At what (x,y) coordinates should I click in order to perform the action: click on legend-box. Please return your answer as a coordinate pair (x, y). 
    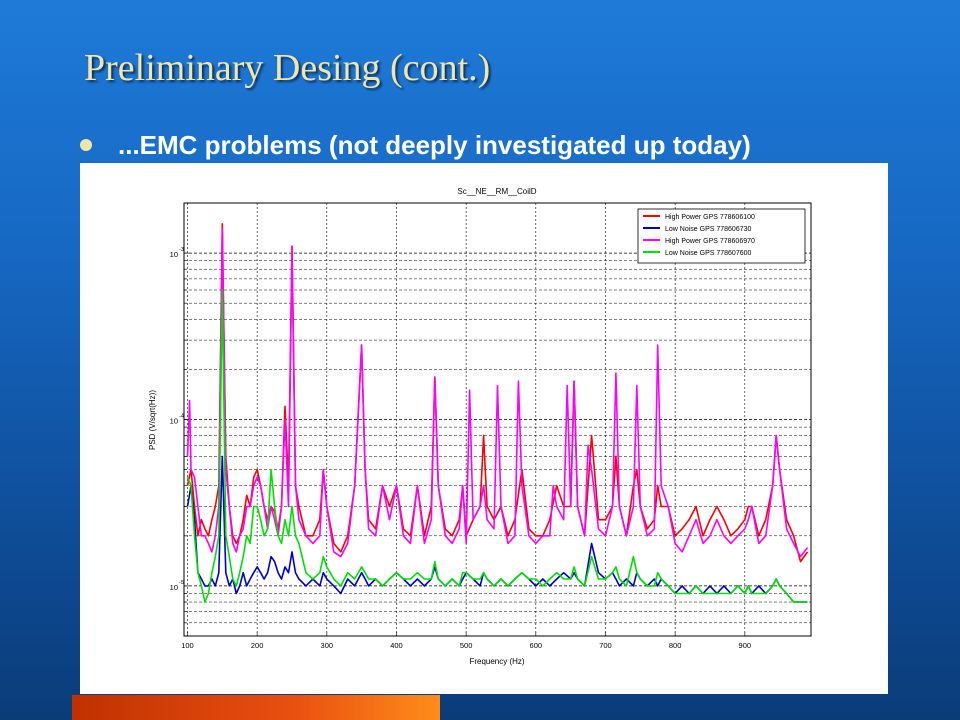
    Looking at the image, I should click on (721, 236).